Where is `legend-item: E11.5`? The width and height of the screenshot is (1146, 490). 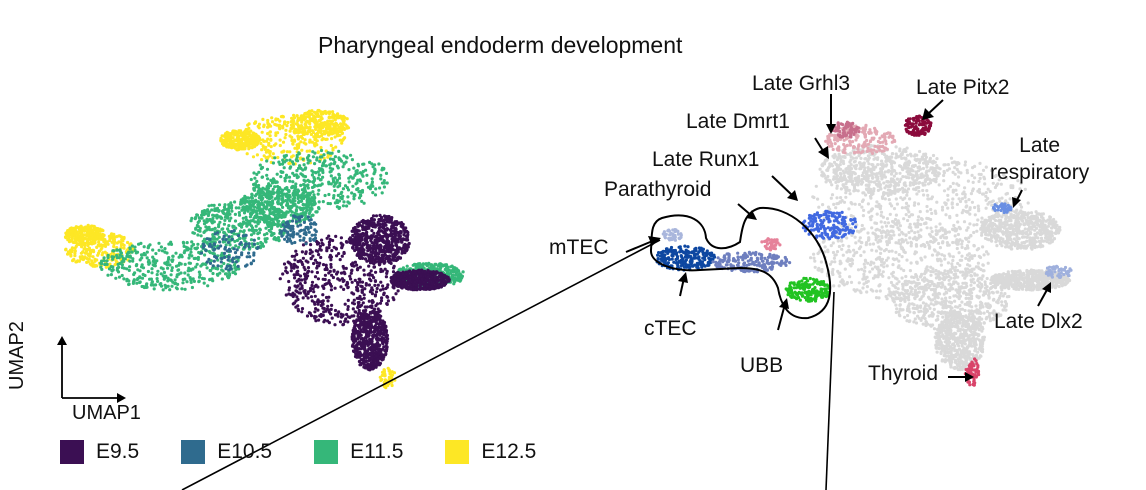
legend-item: E11.5 is located at coordinates (358, 452).